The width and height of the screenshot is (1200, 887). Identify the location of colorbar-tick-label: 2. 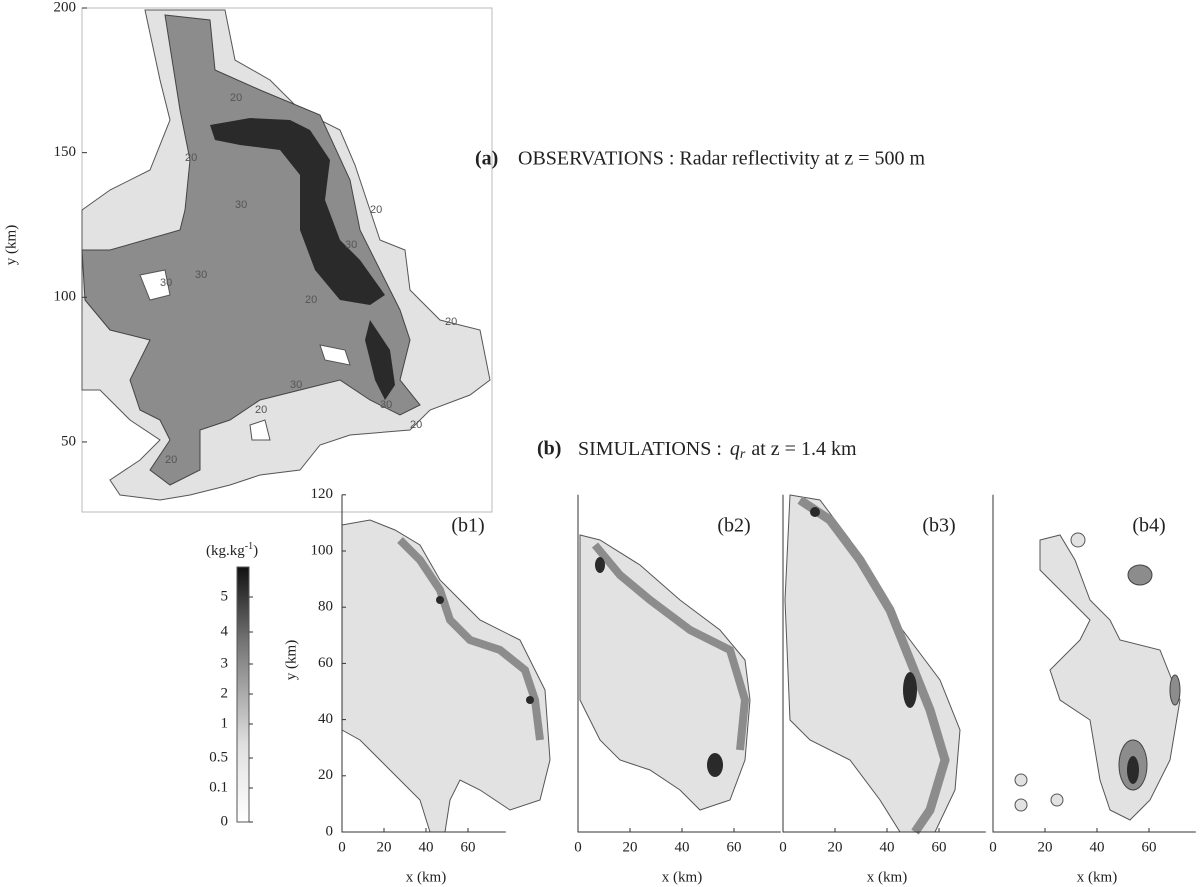
(225, 693).